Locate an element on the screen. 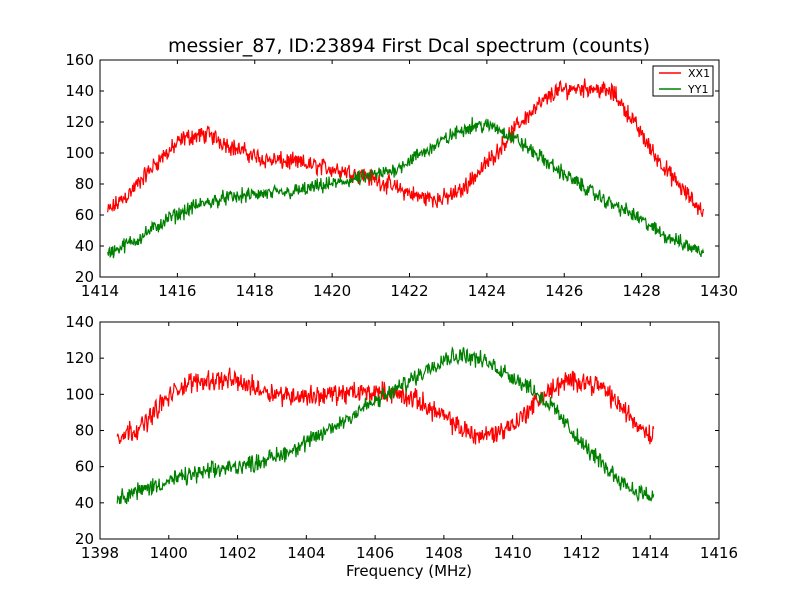 Image resolution: width=800 pixels, height=600 pixels. bottom-x-tick-label: 1398 is located at coordinates (100, 553).